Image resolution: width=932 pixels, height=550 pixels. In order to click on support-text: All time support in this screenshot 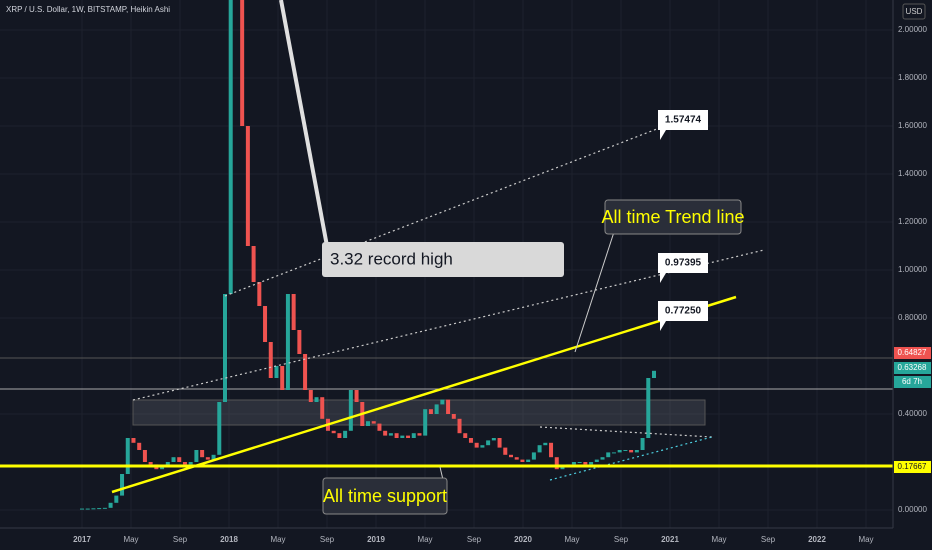, I will do `click(385, 496)`.